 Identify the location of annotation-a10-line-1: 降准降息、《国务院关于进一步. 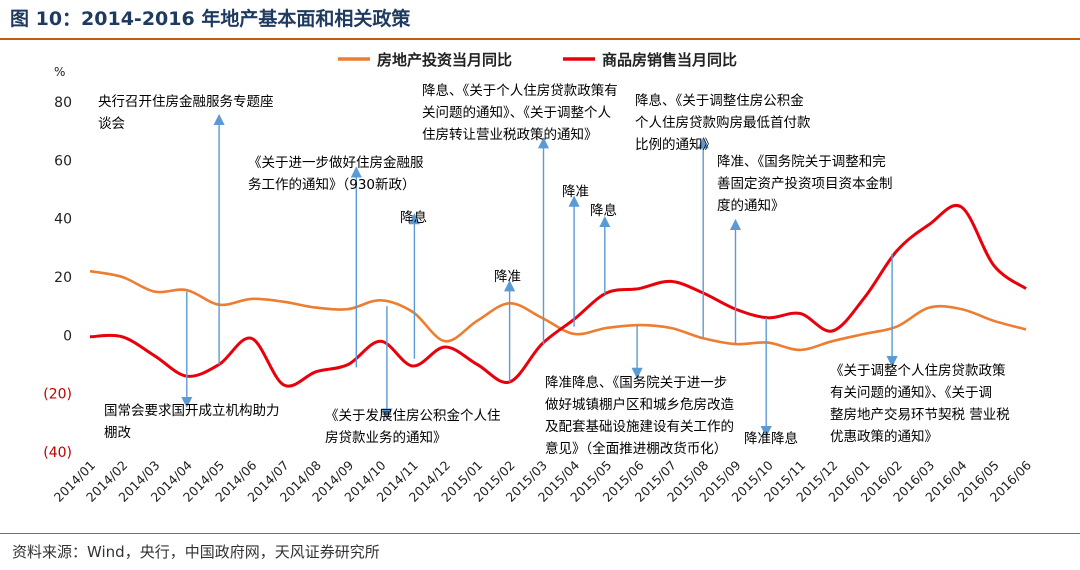
(636, 382).